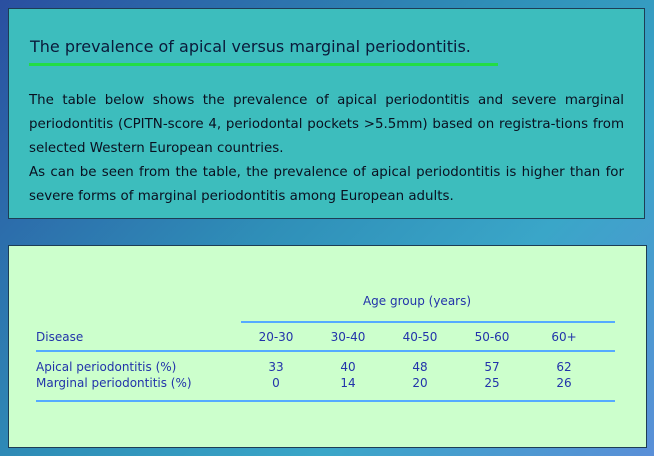 This screenshot has height=456, width=654. Describe the element at coordinates (276, 337) in the screenshot. I see `column-header: 20-30` at that location.